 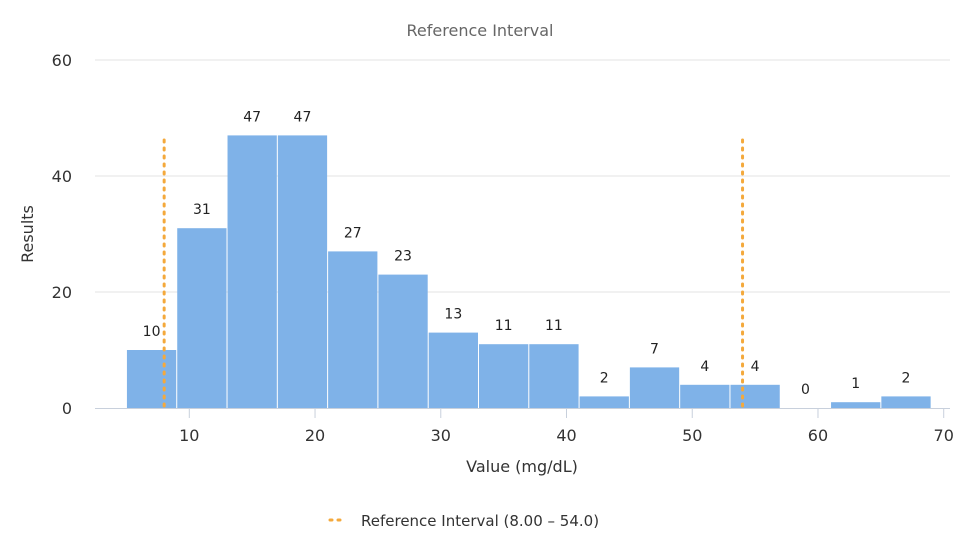 What do you see at coordinates (944, 435) in the screenshot?
I see `x-tick-label: 70` at bounding box center [944, 435].